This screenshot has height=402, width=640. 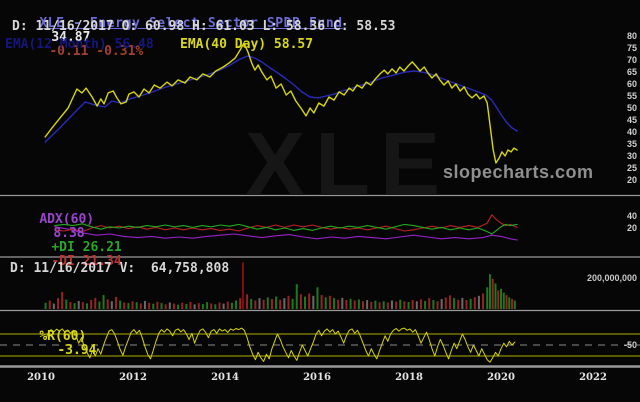 What do you see at coordinates (86, 247) in the screenshot?
I see `plus-di-value: +DI 26.21` at bounding box center [86, 247].